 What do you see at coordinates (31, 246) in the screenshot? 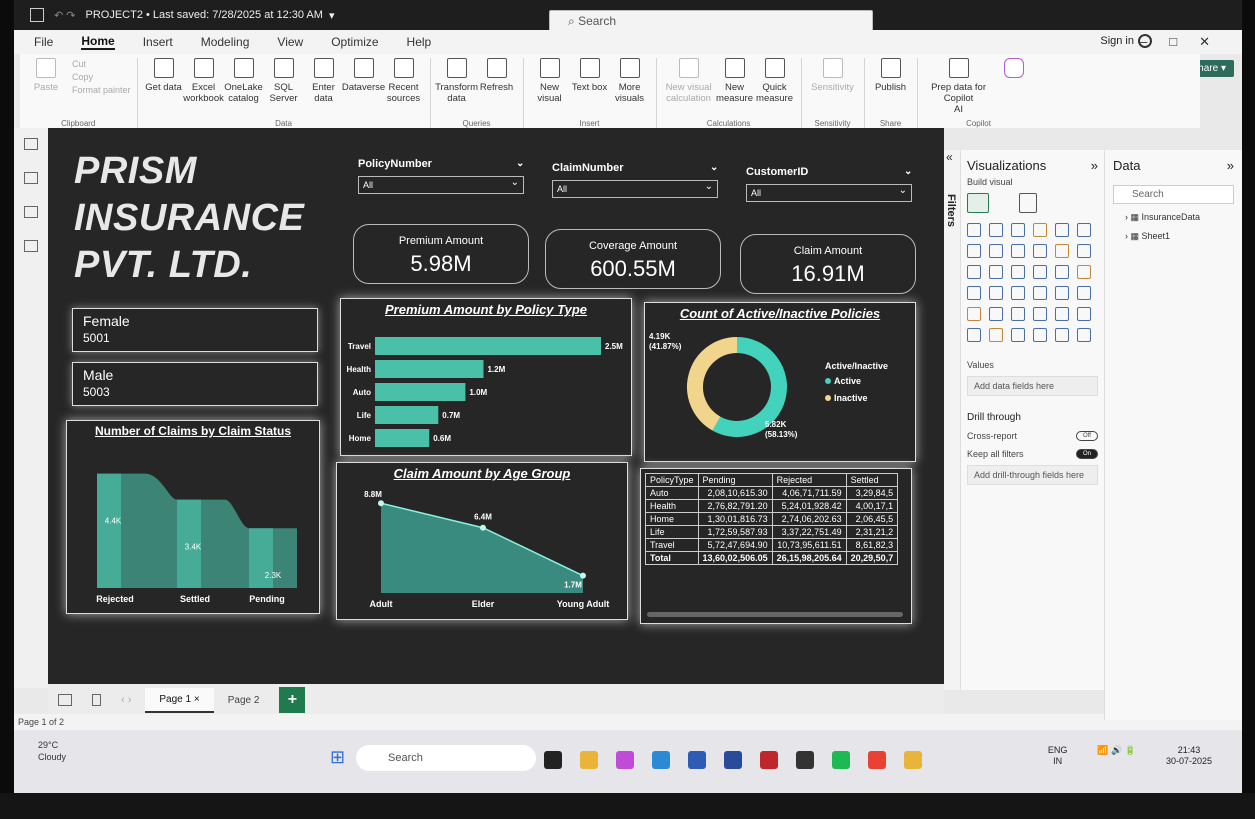
I see `dax-query-icon` at bounding box center [31, 246].